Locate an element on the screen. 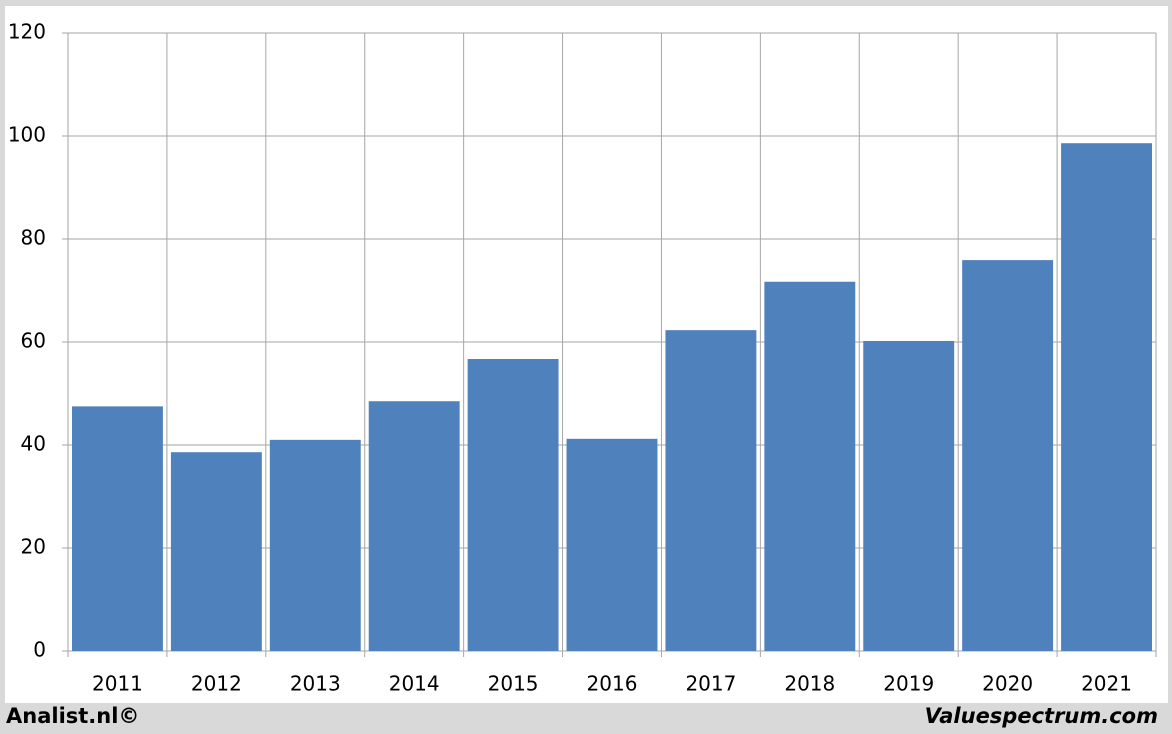 This screenshot has width=1172, height=734. x-tick-label: 2017 is located at coordinates (710, 684).